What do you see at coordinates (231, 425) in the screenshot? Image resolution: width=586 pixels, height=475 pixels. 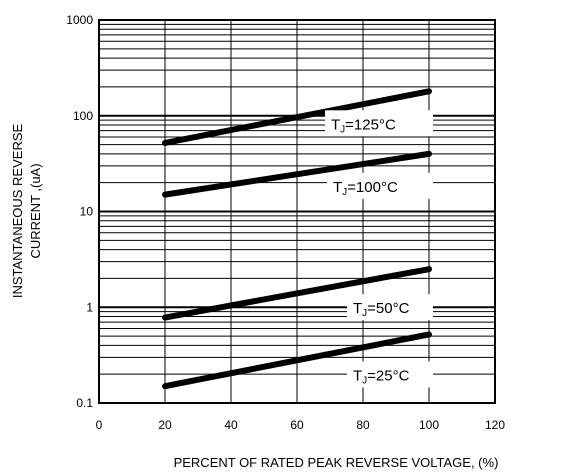 I see `x-tick-label: 40` at bounding box center [231, 425].